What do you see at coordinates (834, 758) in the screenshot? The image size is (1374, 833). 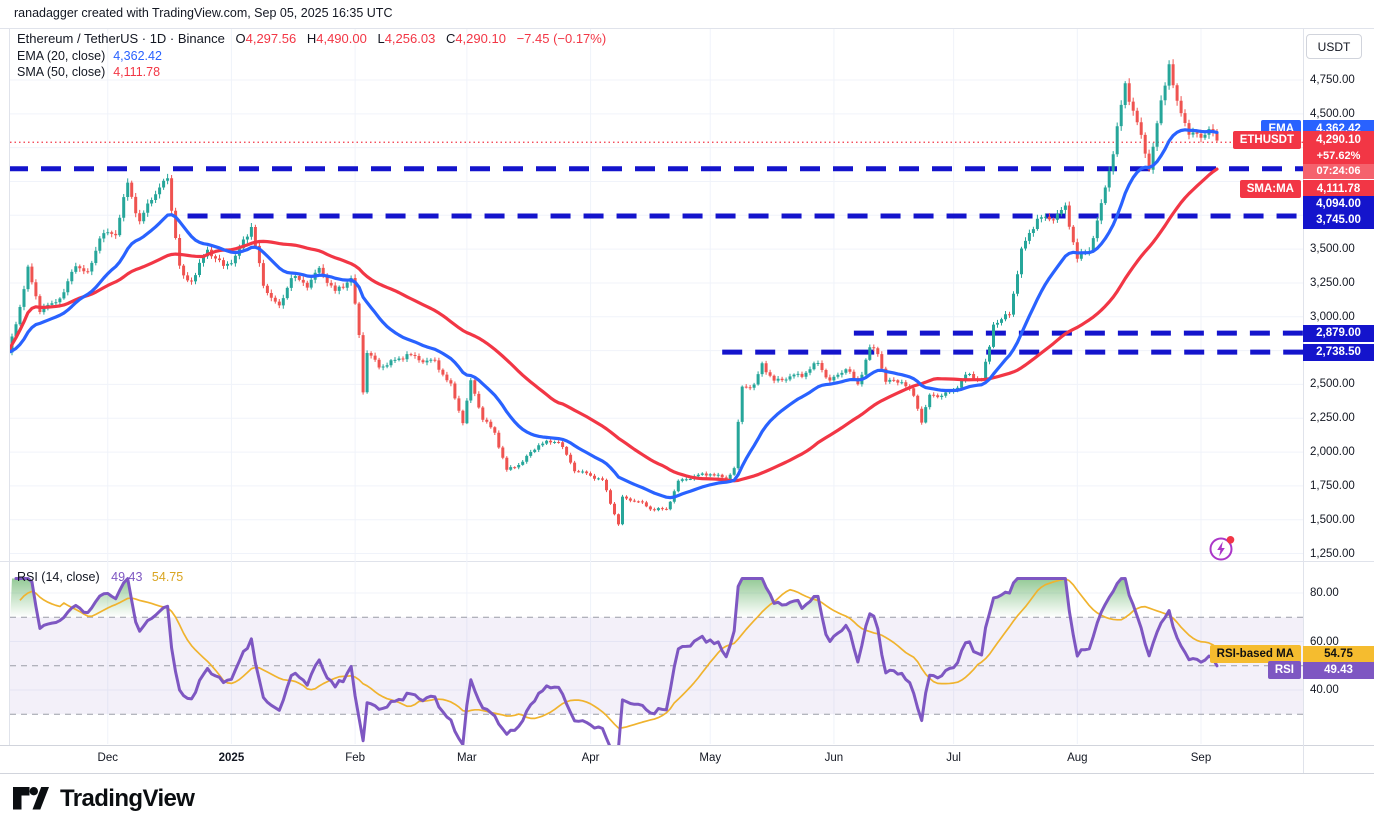 I see `time-label-Jun: Jun` at bounding box center [834, 758].